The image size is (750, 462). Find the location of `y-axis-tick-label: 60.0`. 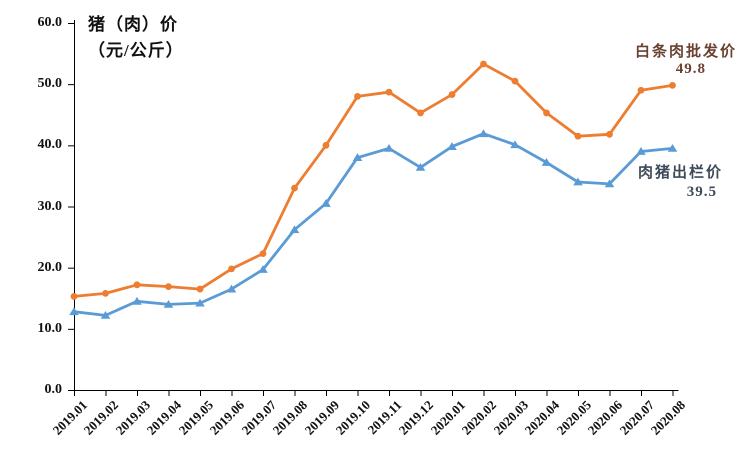

y-axis-tick-label: 60.0 is located at coordinates (50, 22).